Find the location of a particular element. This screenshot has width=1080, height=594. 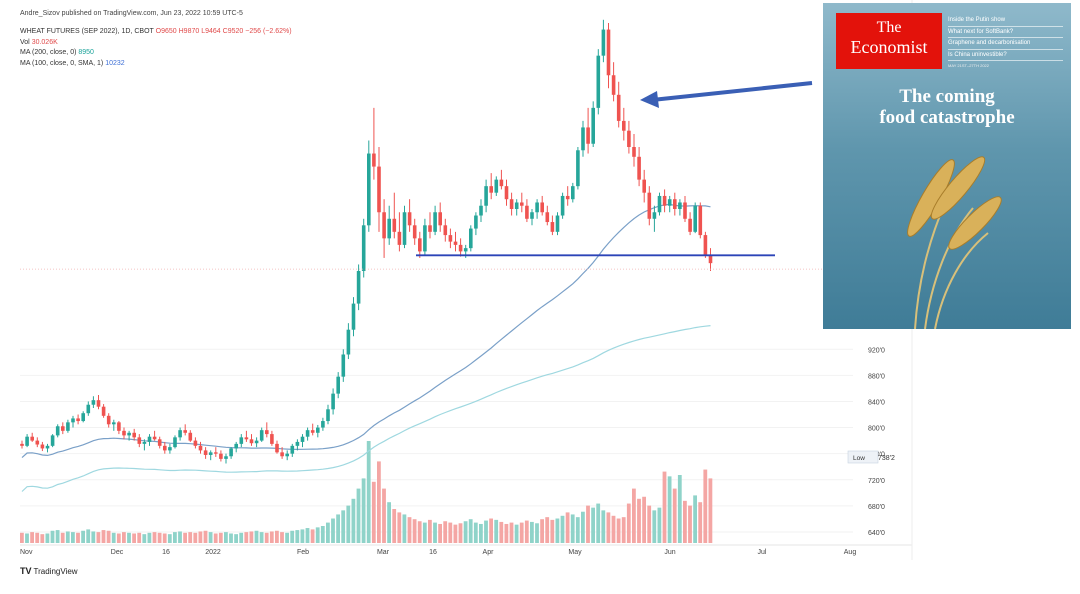

headline-line-1: The coming is located at coordinates (947, 96).